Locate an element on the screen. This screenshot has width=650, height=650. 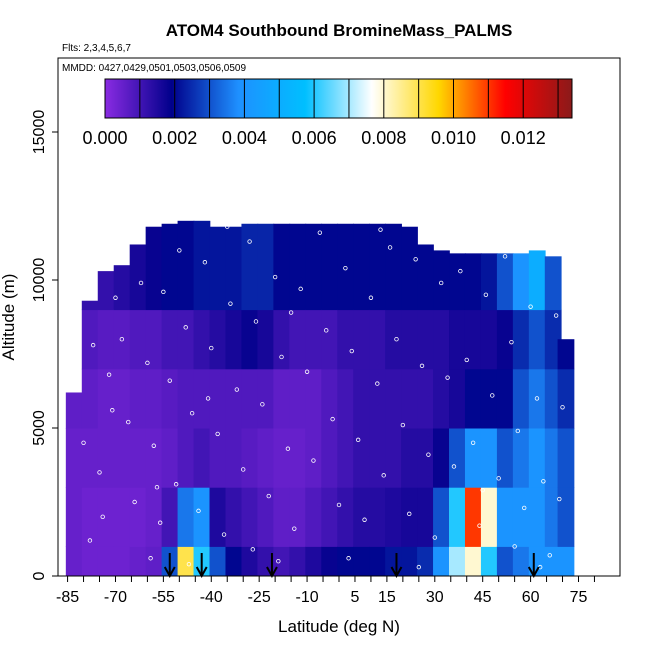
x-tick-label: -55 is located at coordinates (163, 597).